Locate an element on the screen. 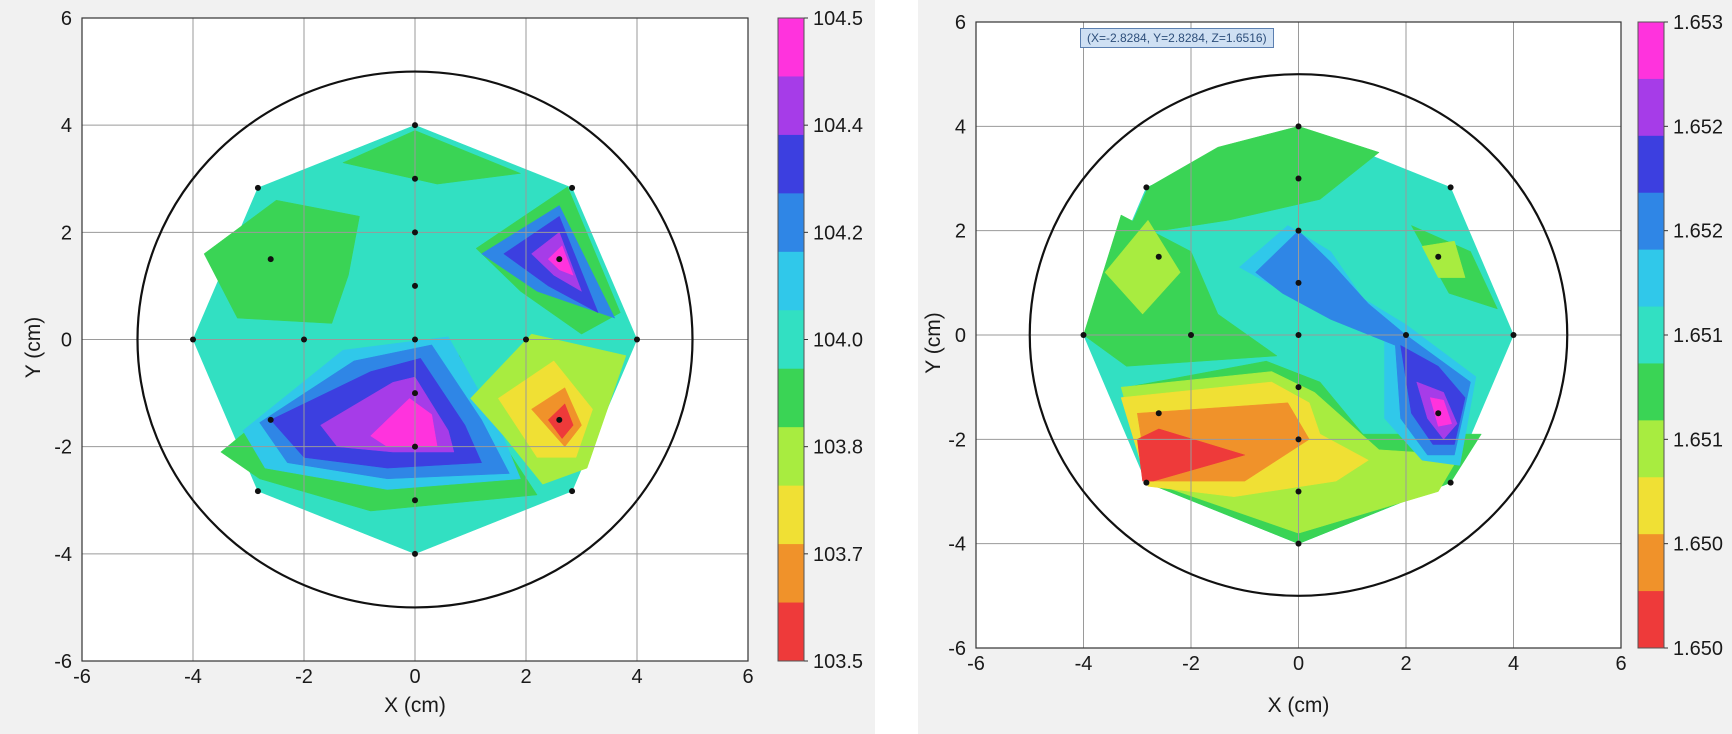  colorbar: 104.5 104.4 104.2 104.0 103.8 103.7 103.5 is located at coordinates (820, 340).